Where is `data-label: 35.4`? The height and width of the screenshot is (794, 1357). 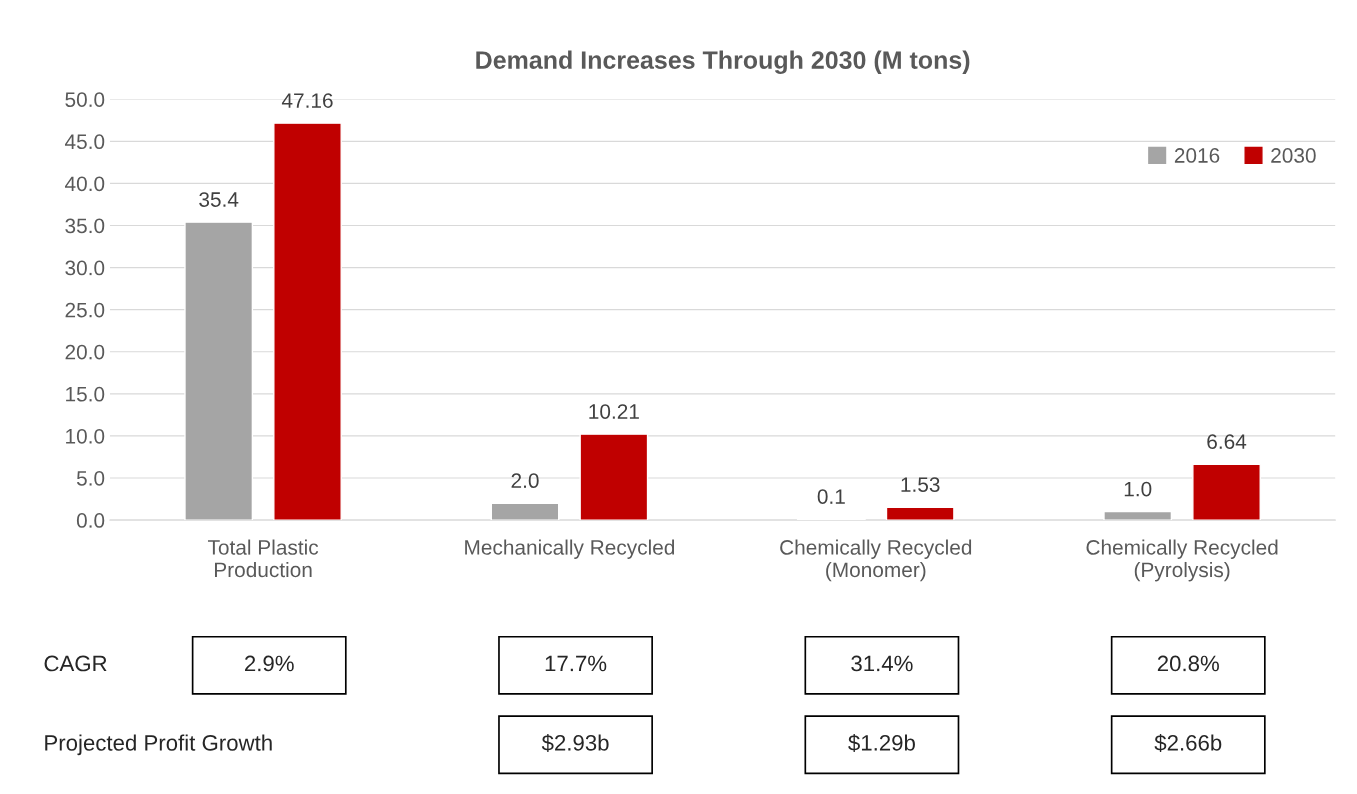
data-label: 35.4 is located at coordinates (219, 199).